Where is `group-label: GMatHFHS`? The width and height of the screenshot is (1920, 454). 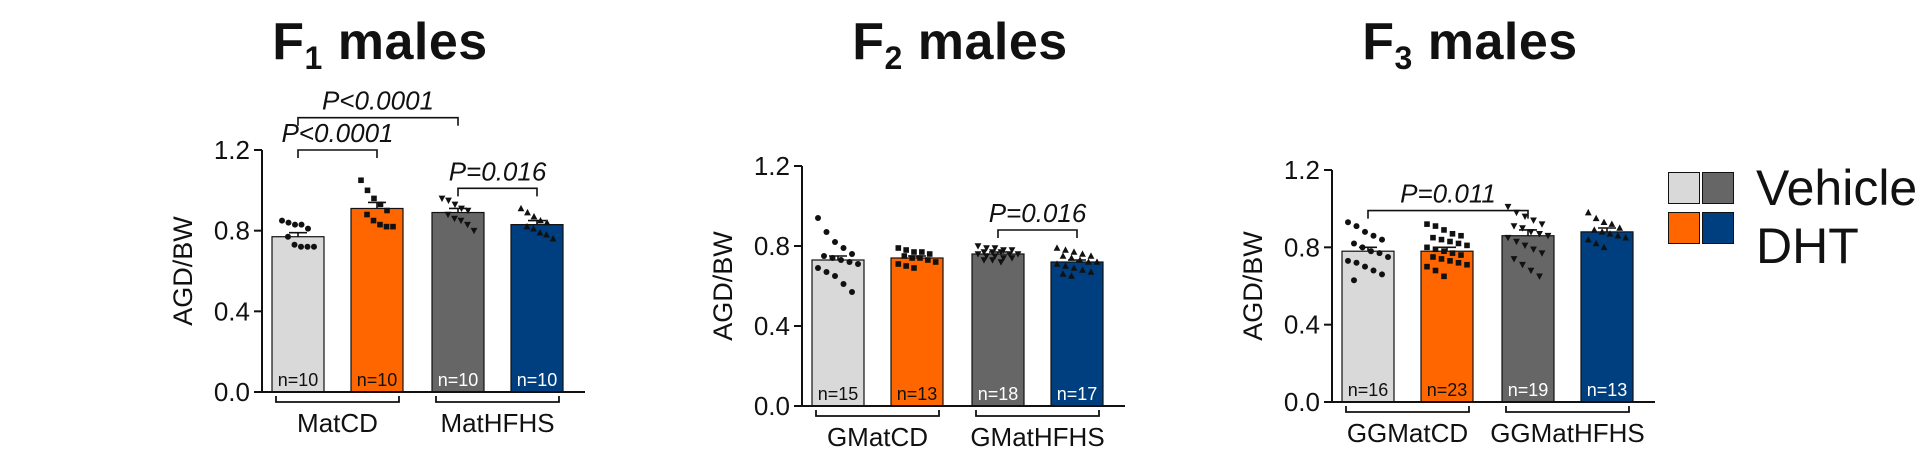 group-label: GMatHFHS is located at coordinates (1037, 437).